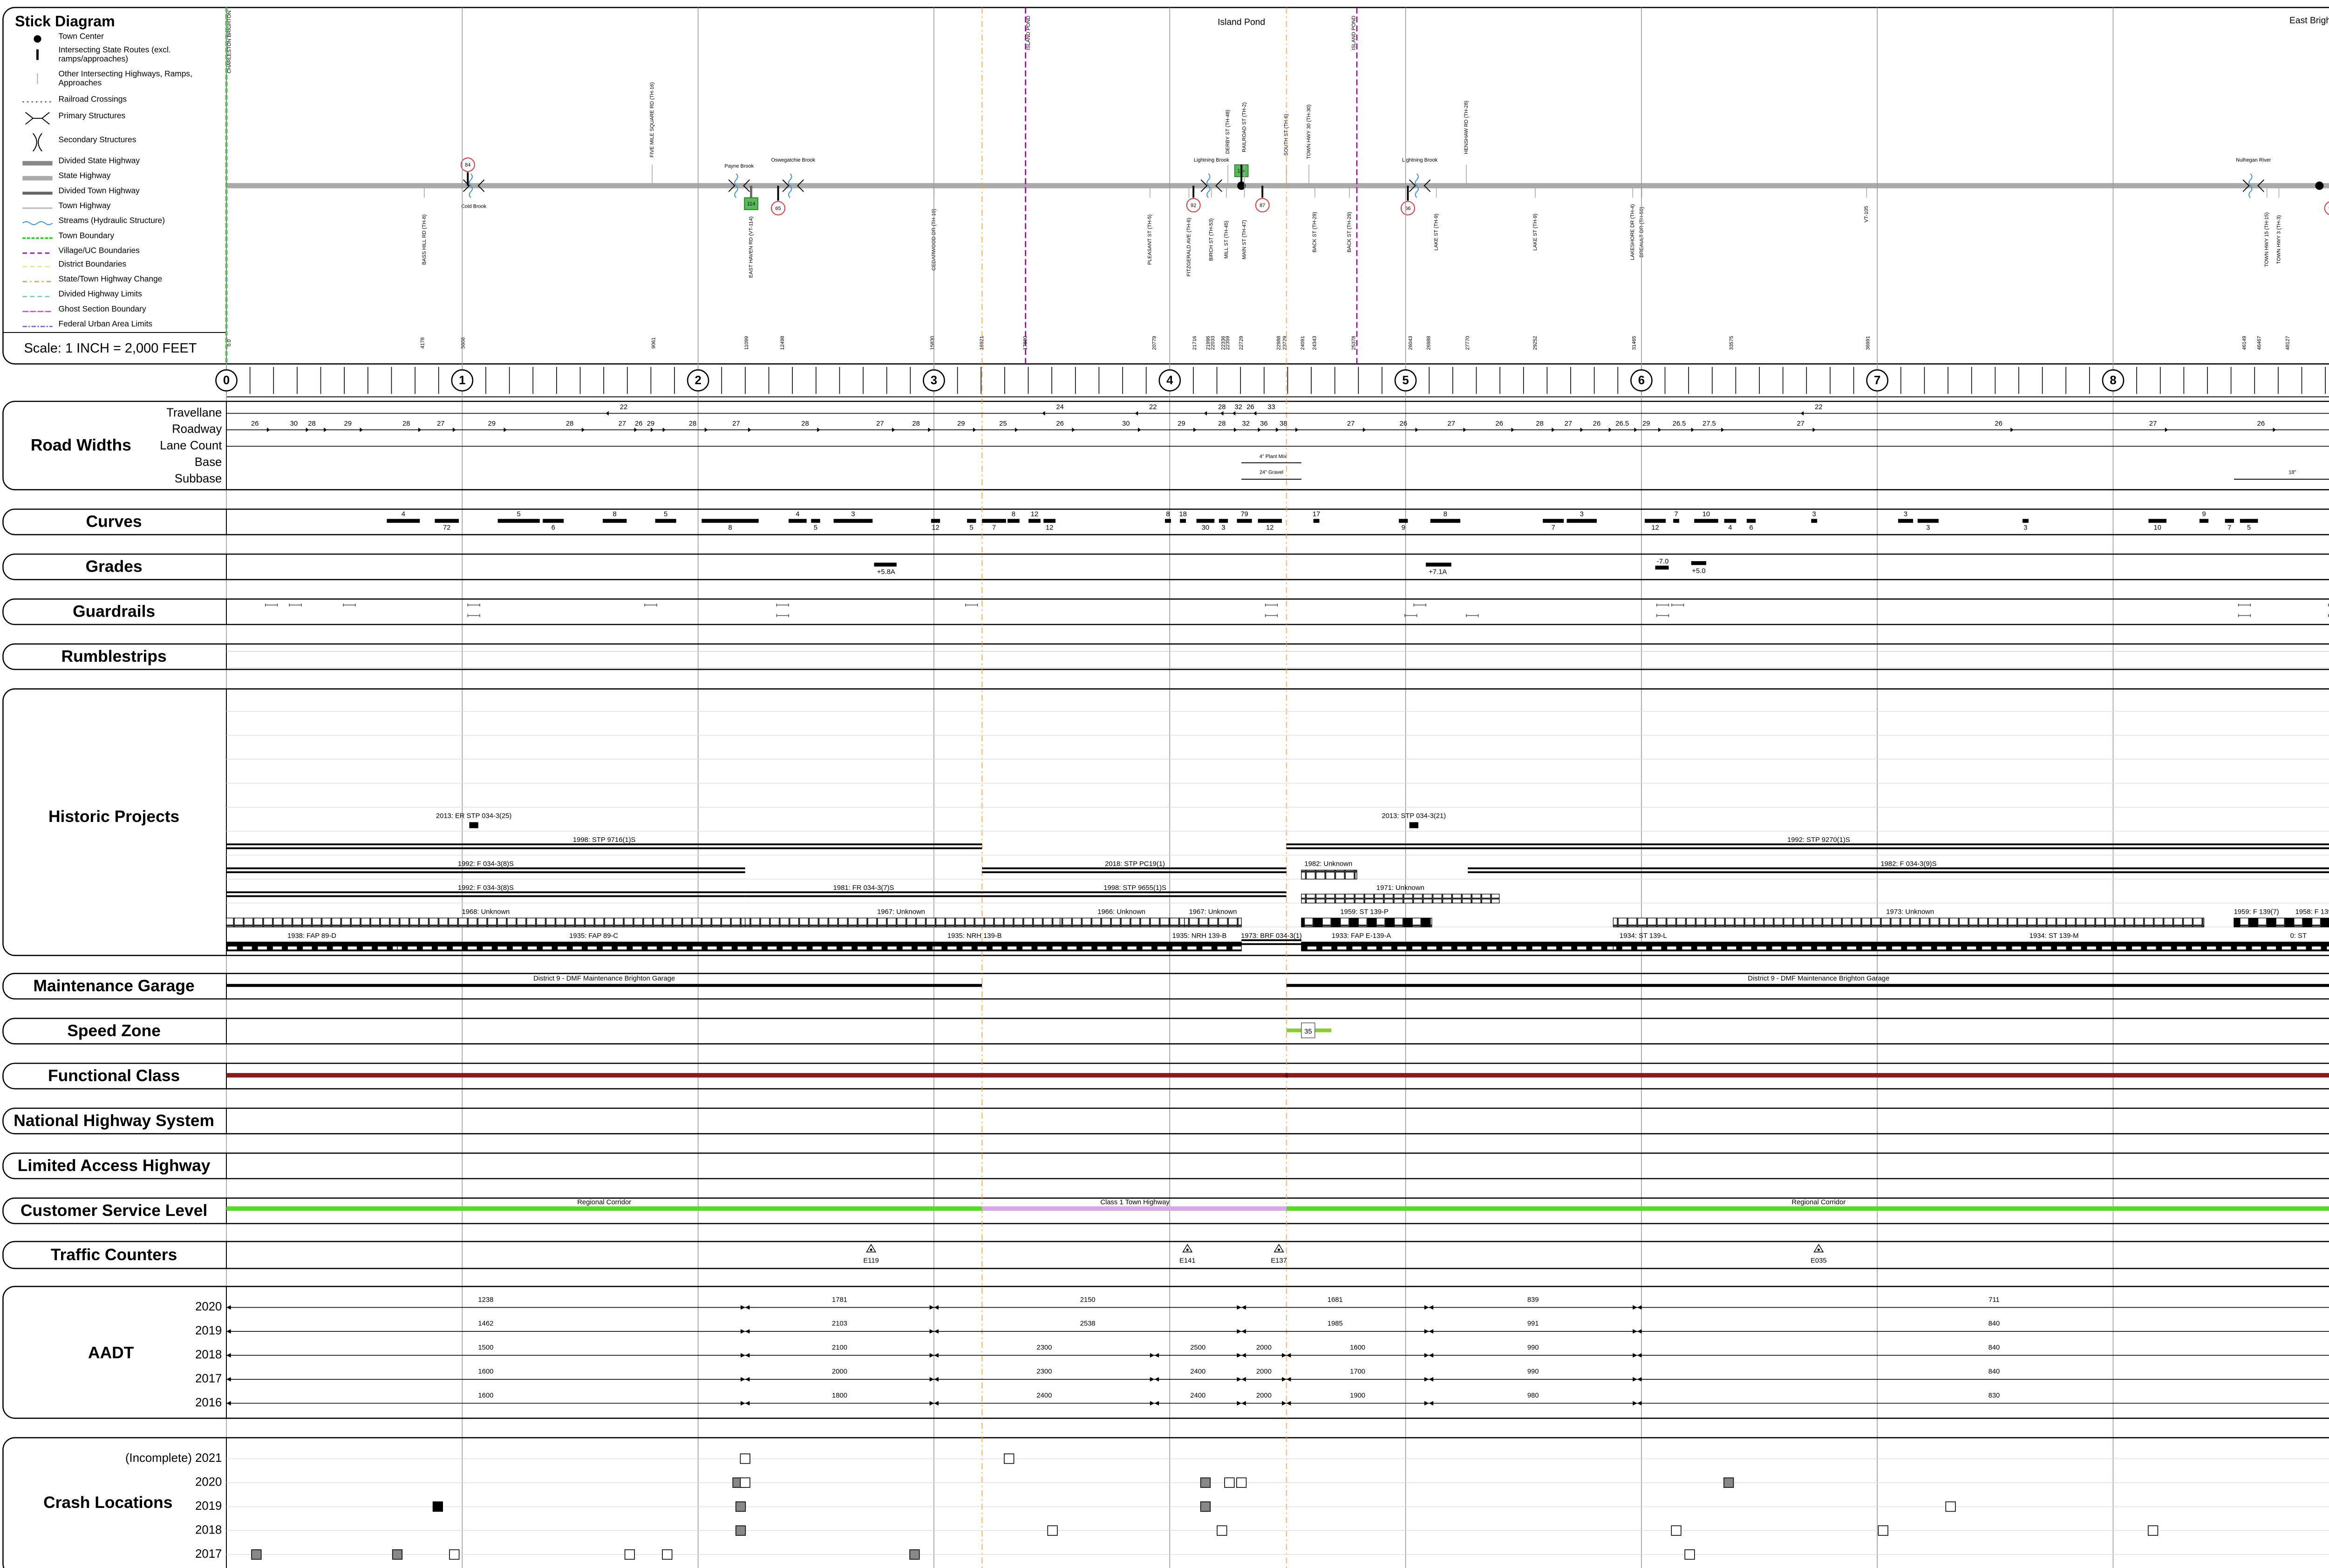 The image size is (2329, 1568). What do you see at coordinates (208, 1378) in the screenshot?
I see `aadt-year: 2017` at bounding box center [208, 1378].